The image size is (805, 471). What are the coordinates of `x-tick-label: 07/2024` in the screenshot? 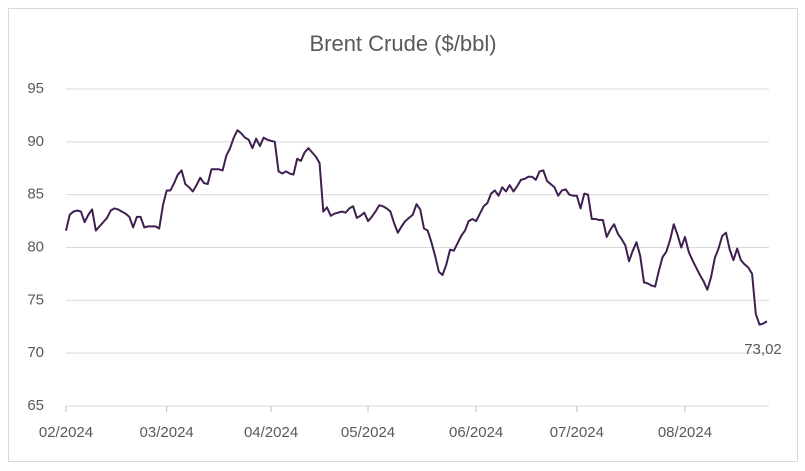 It's located at (577, 432).